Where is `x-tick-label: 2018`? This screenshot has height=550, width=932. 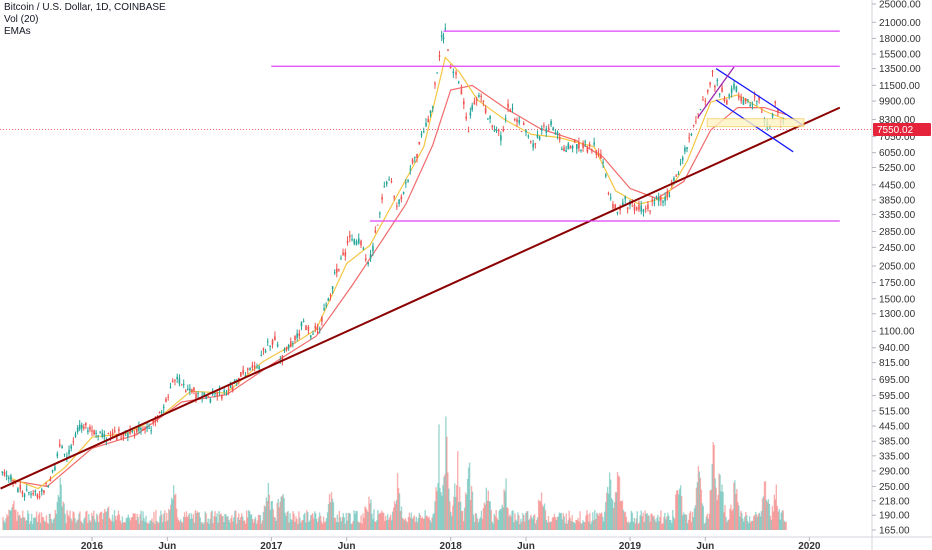
x-tick-label: 2018 is located at coordinates (451, 545).